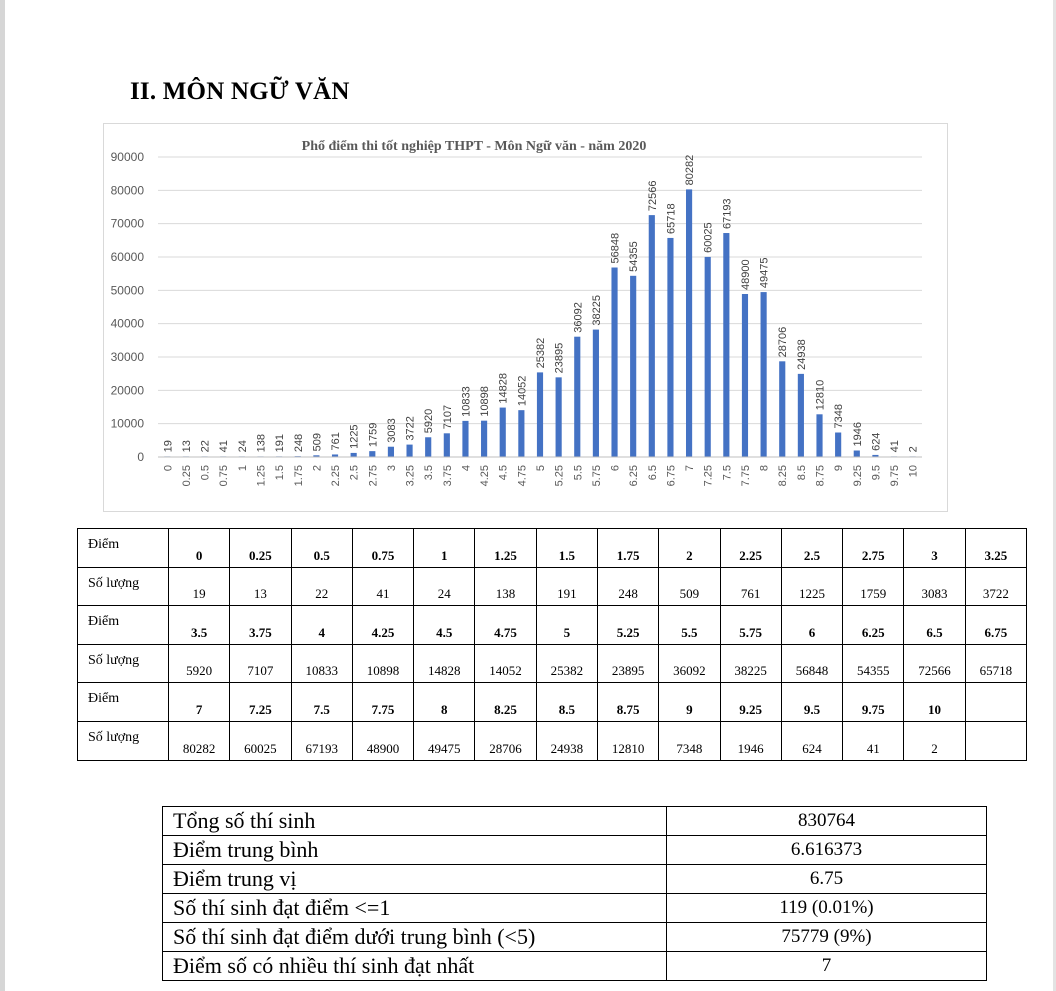  What do you see at coordinates (505, 663) in the screenshot?
I see `count-cell: 14052` at bounding box center [505, 663].